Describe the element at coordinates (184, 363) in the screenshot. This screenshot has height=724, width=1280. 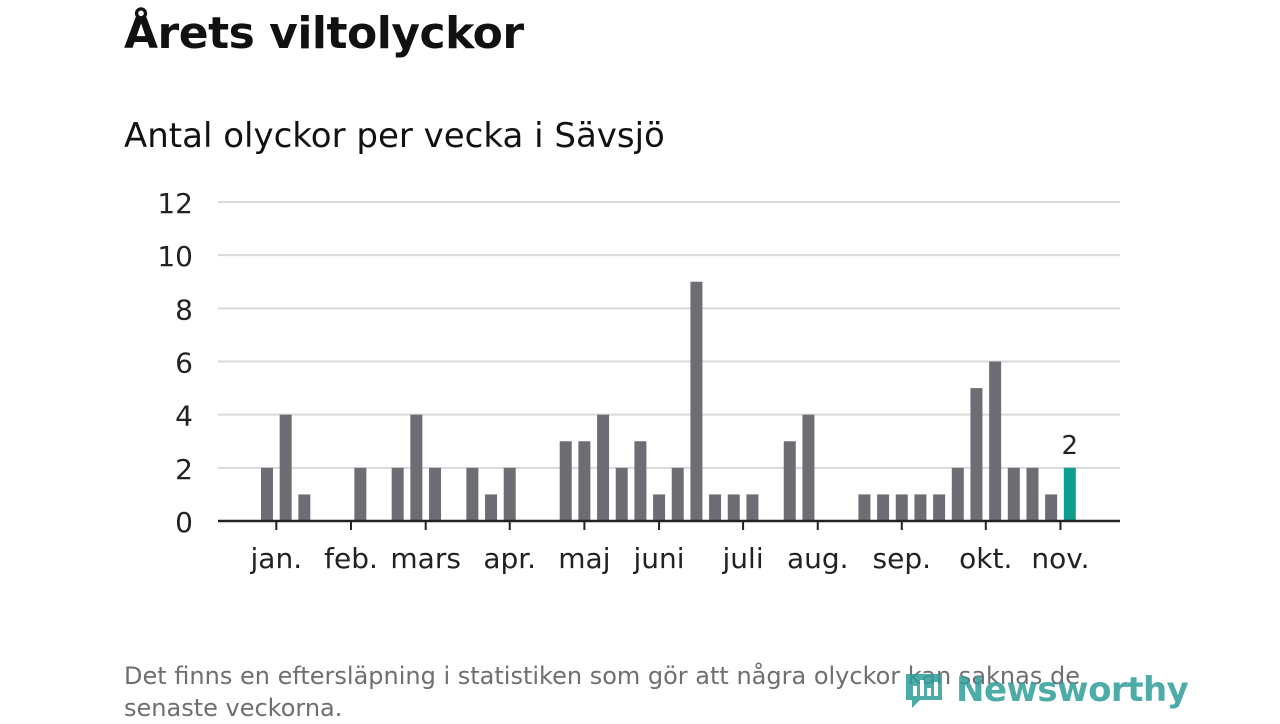
I see `y-tick-label: 6` at that location.